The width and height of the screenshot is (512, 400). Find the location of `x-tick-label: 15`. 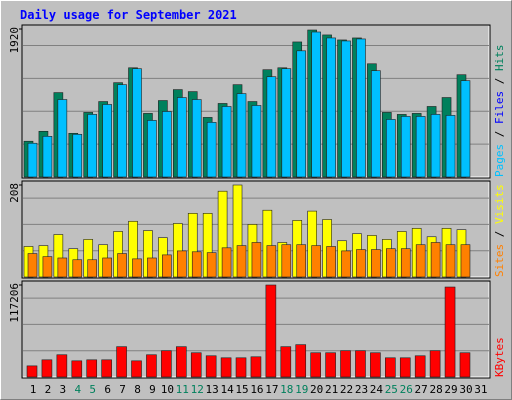

x-tick-label: 15 is located at coordinates (241, 389).